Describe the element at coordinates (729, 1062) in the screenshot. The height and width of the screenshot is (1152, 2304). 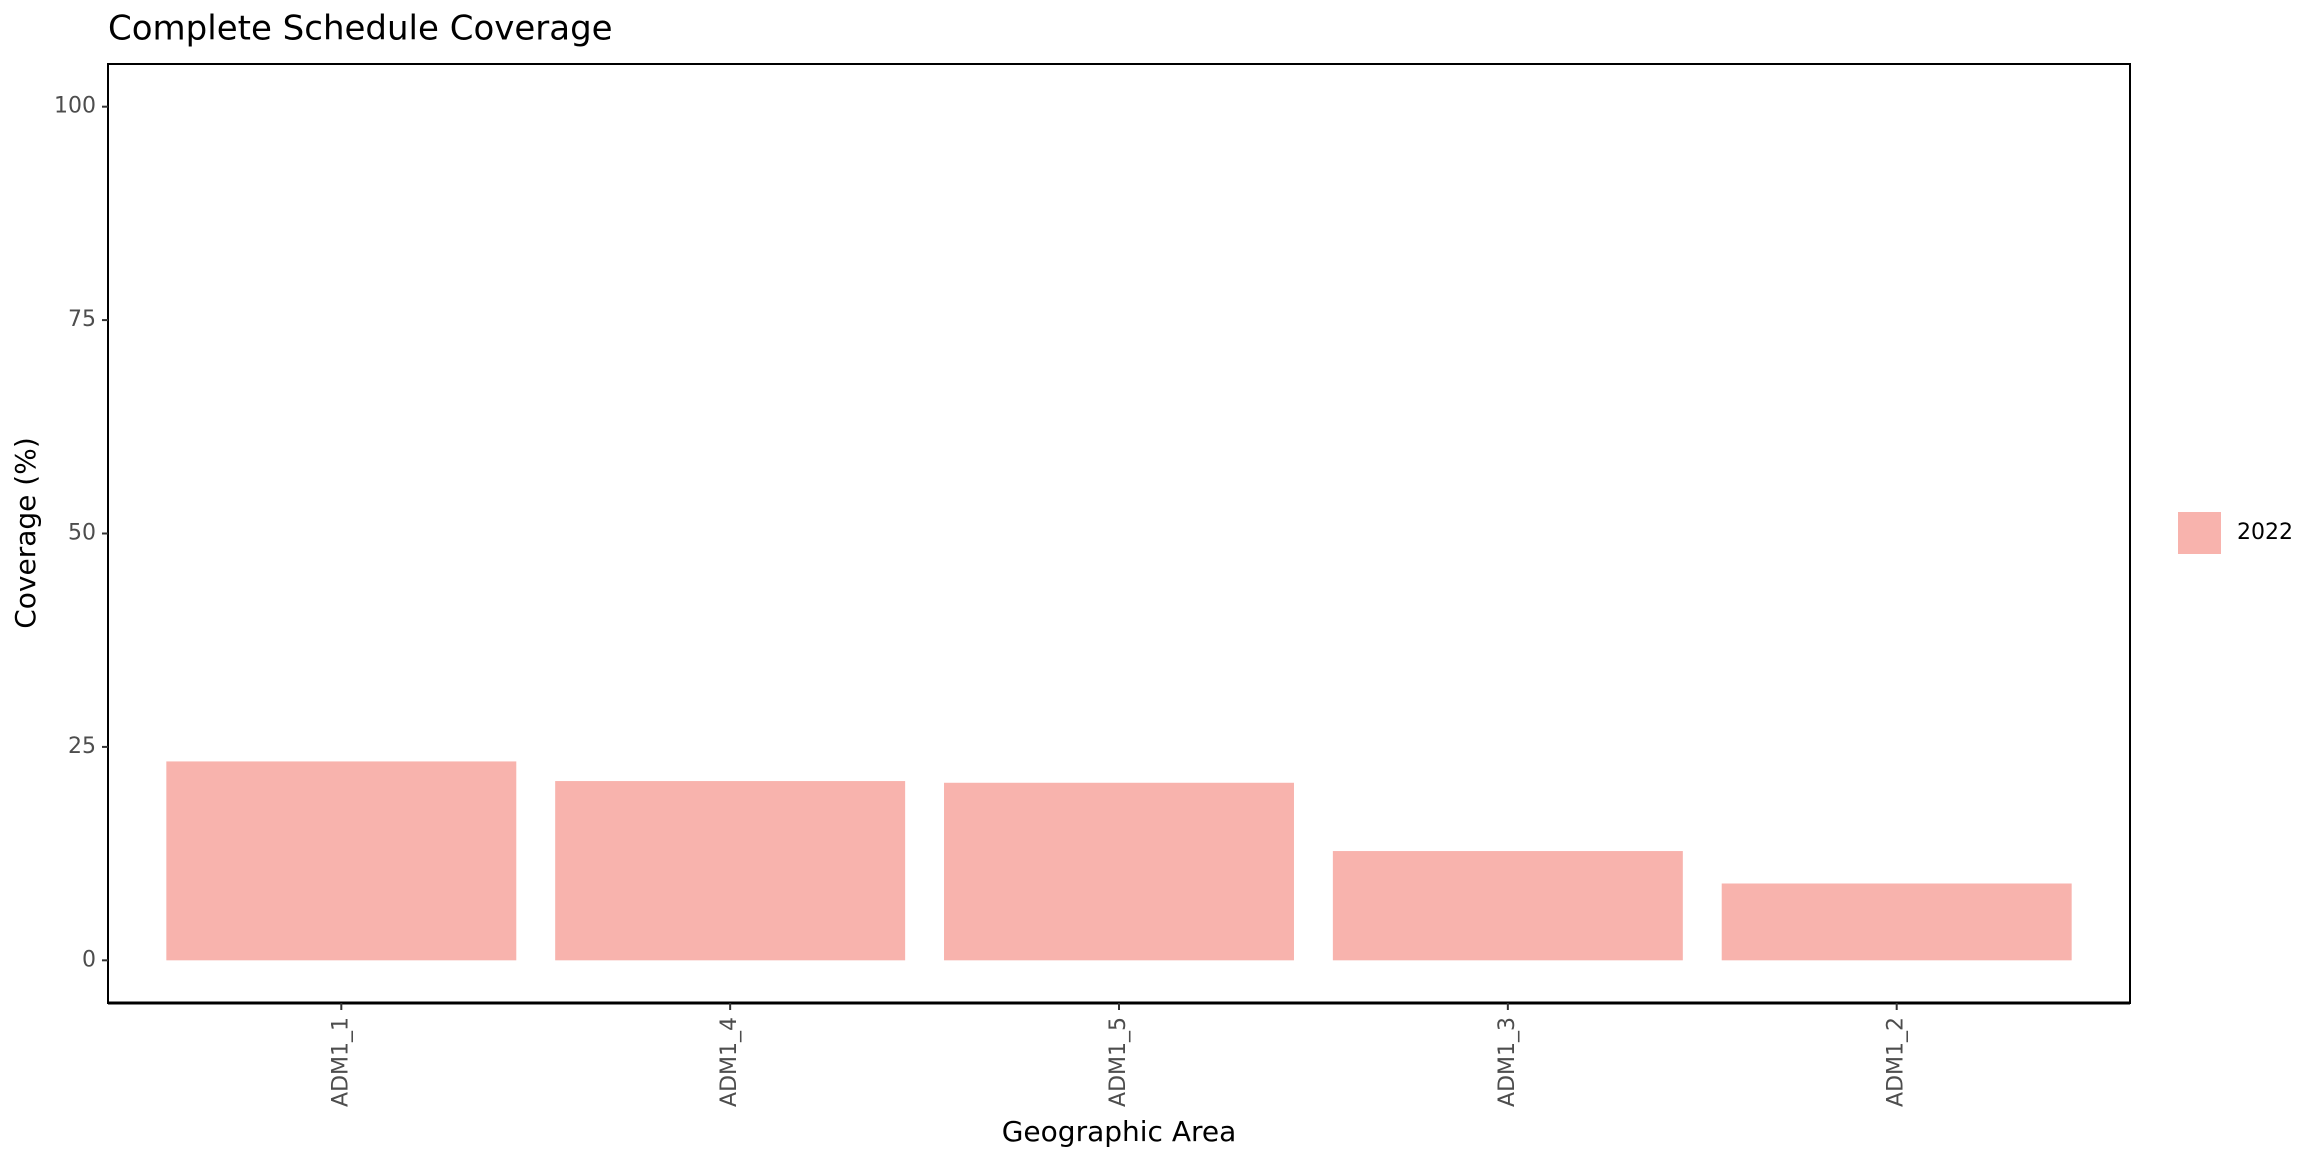
I see `x-tick-label: ADM1_4` at that location.